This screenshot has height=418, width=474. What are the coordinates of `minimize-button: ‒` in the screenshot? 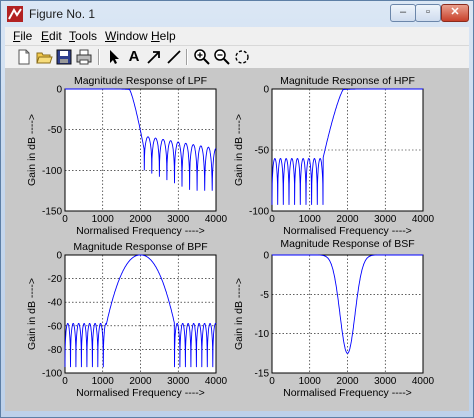 It's located at (403, 13).